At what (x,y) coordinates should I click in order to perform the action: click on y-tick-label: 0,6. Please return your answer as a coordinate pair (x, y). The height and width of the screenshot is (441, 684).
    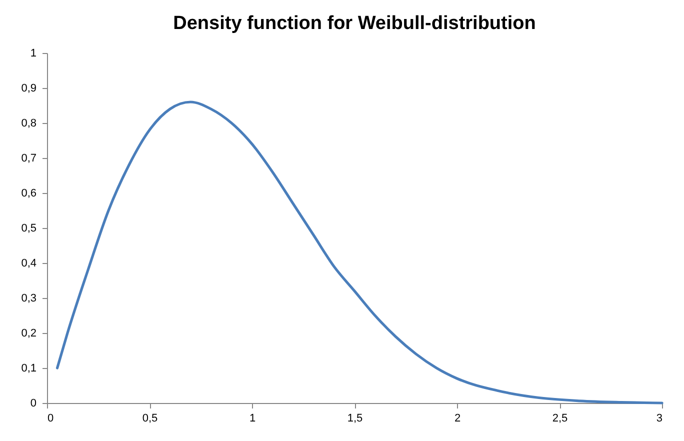
    Looking at the image, I should click on (28, 194).